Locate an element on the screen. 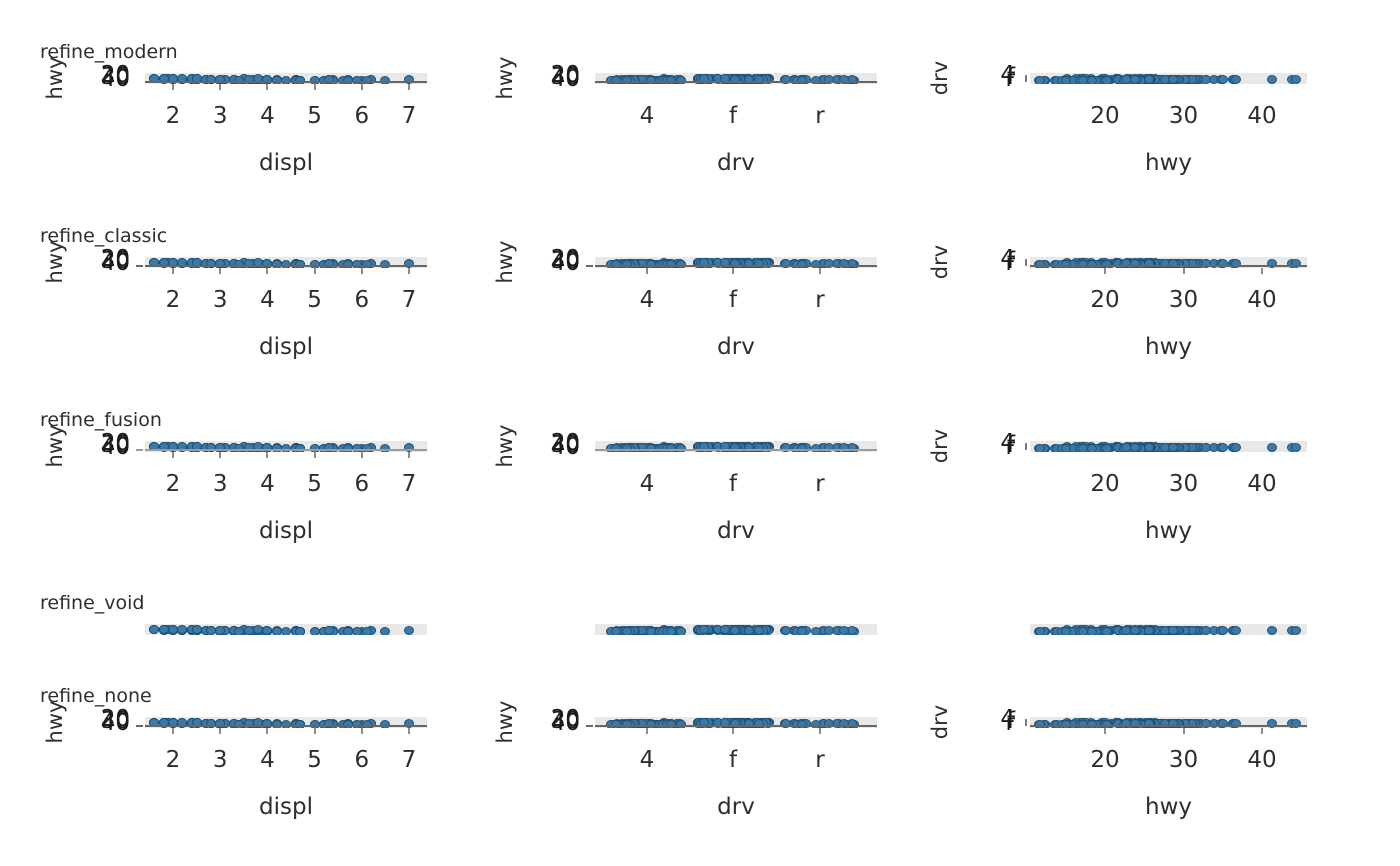 This screenshot has width=1400, height=866. y-tick-label: 40 is located at coordinates (115, 79).